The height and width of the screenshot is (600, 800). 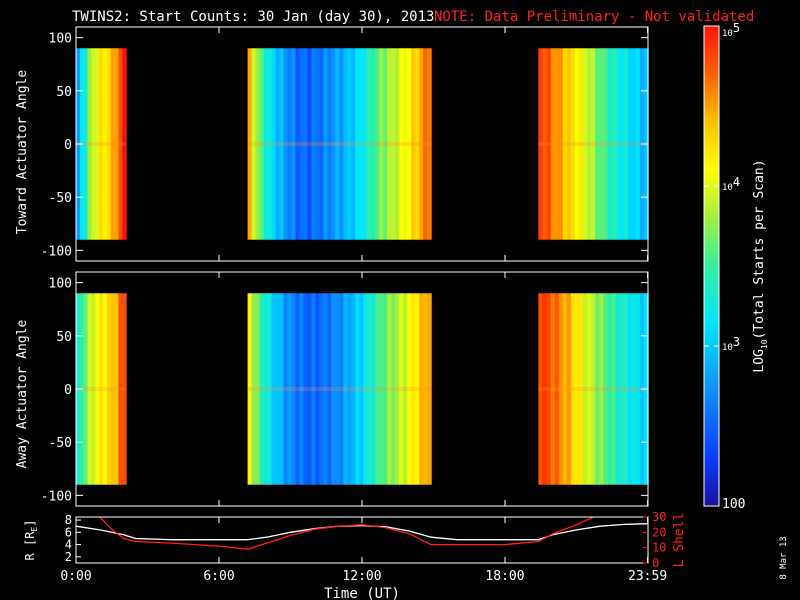 What do you see at coordinates (30, 546) in the screenshot?
I see `orbit-ylabel-pre: R [R` at bounding box center [30, 546].